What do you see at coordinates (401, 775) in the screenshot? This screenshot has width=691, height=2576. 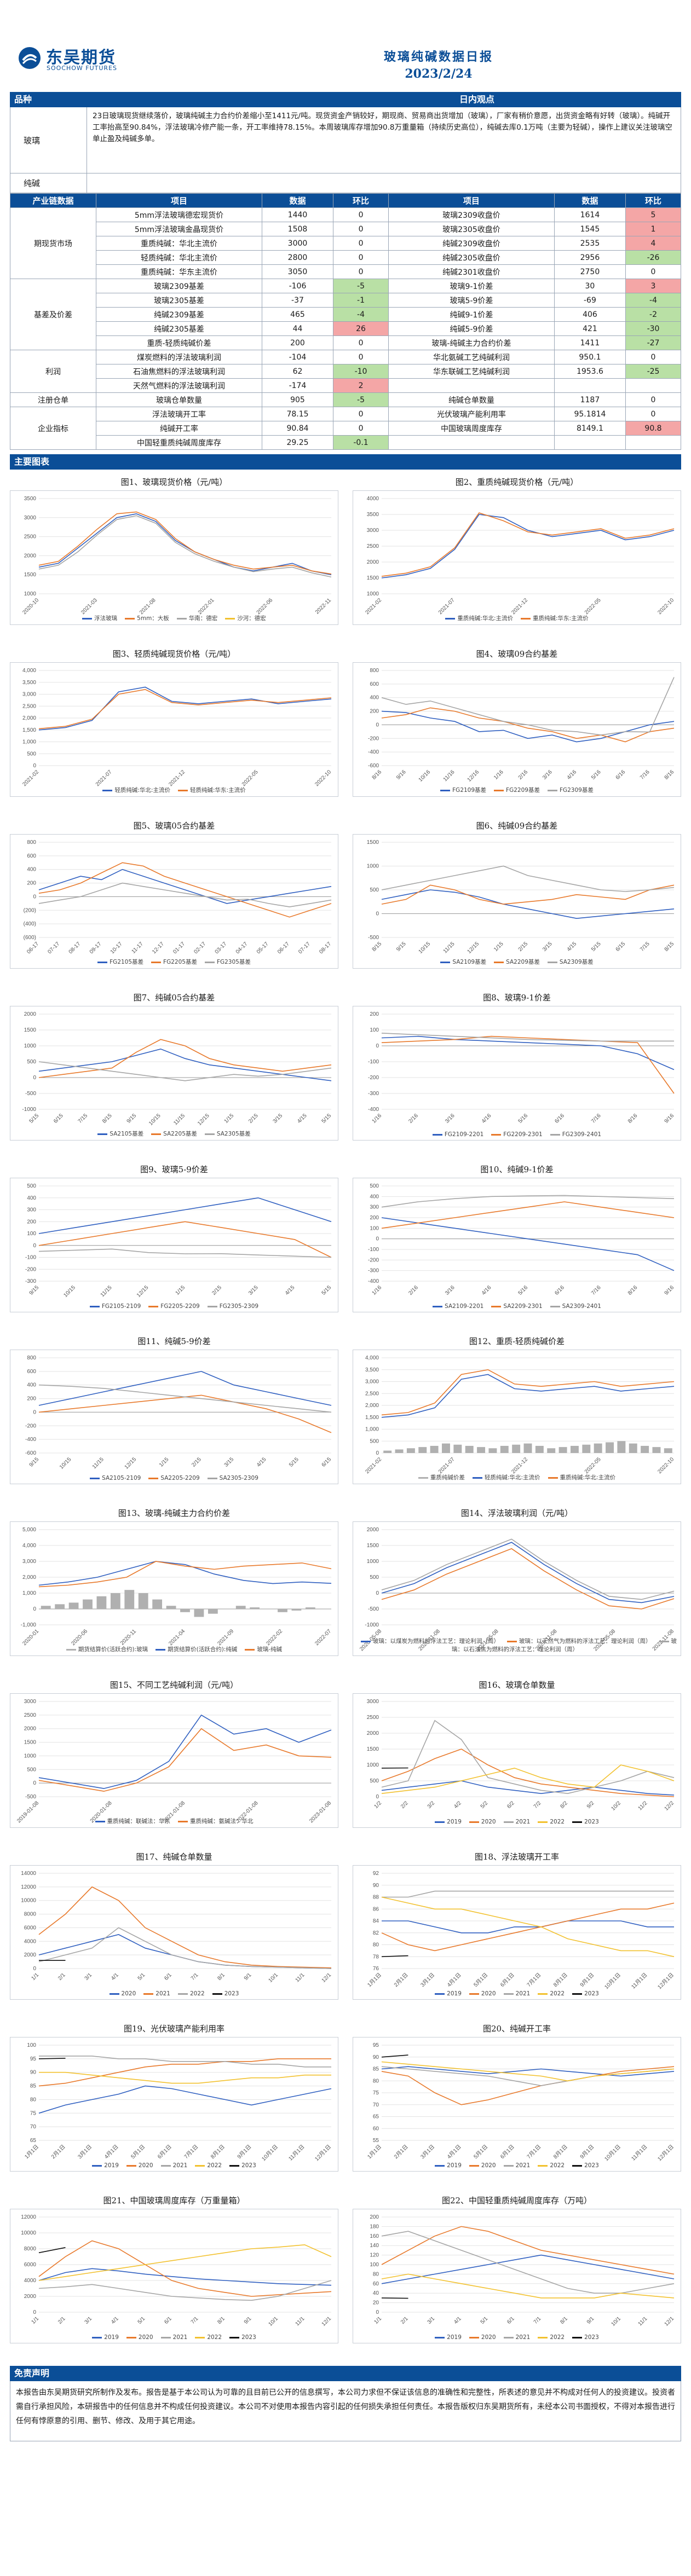 I see `chart-x-tick-label: 9/16` at bounding box center [401, 775].